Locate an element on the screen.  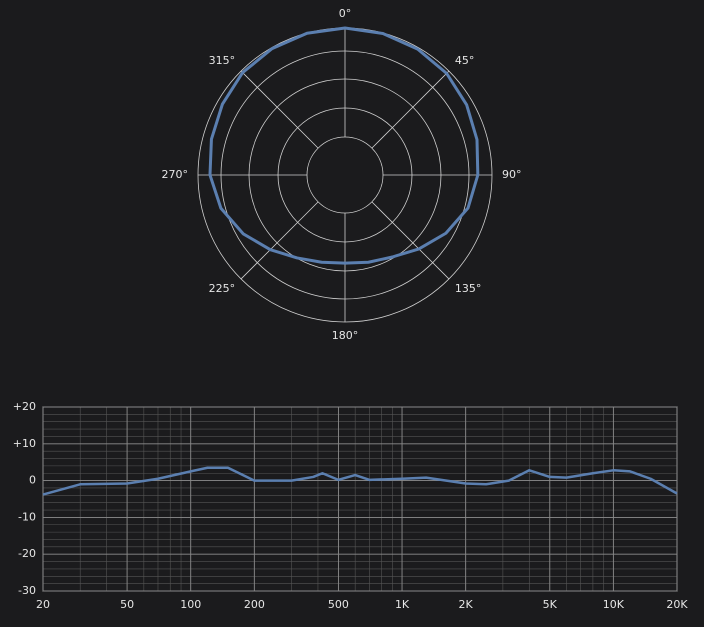
y-tick-label: 0 is located at coordinates (32, 480).